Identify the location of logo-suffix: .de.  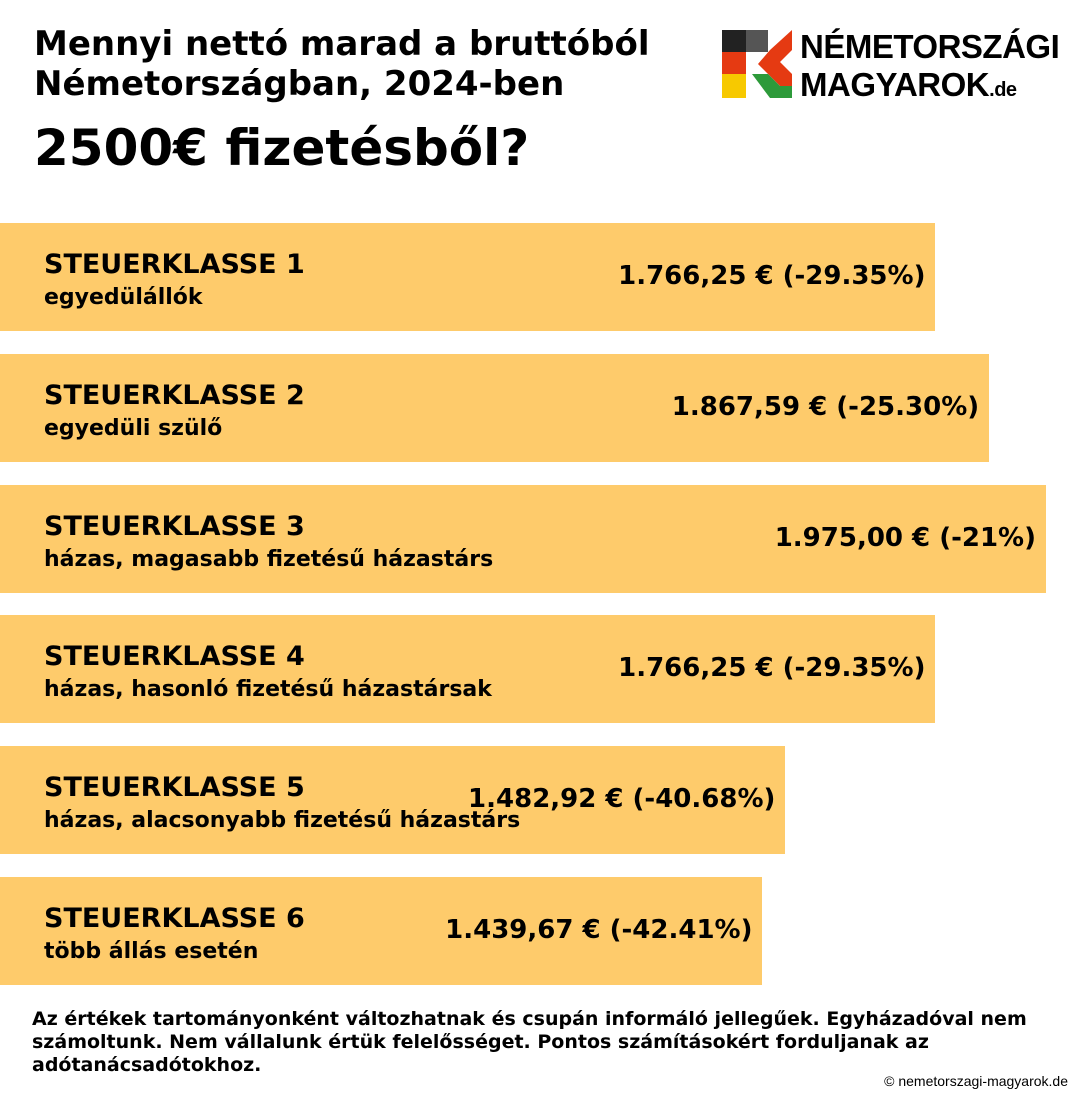
(1003, 90).